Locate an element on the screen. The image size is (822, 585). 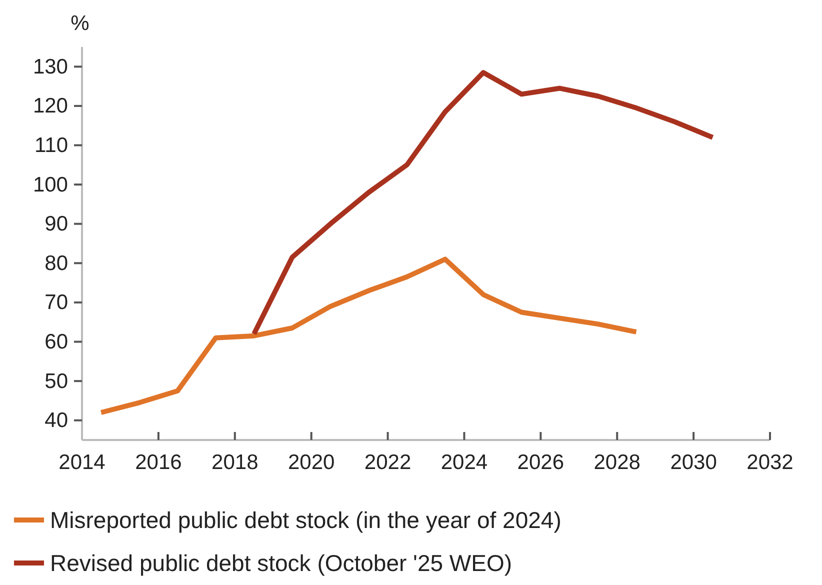
y-tick-label: 60 is located at coordinates (56, 342).